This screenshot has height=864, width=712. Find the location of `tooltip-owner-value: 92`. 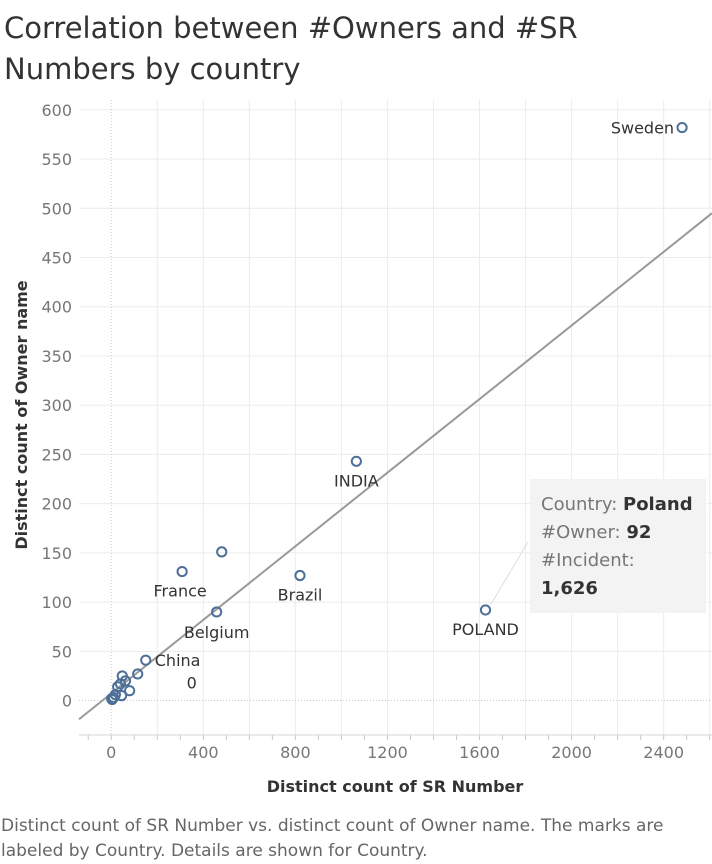

tooltip-owner-value: 92 is located at coordinates (639, 532).